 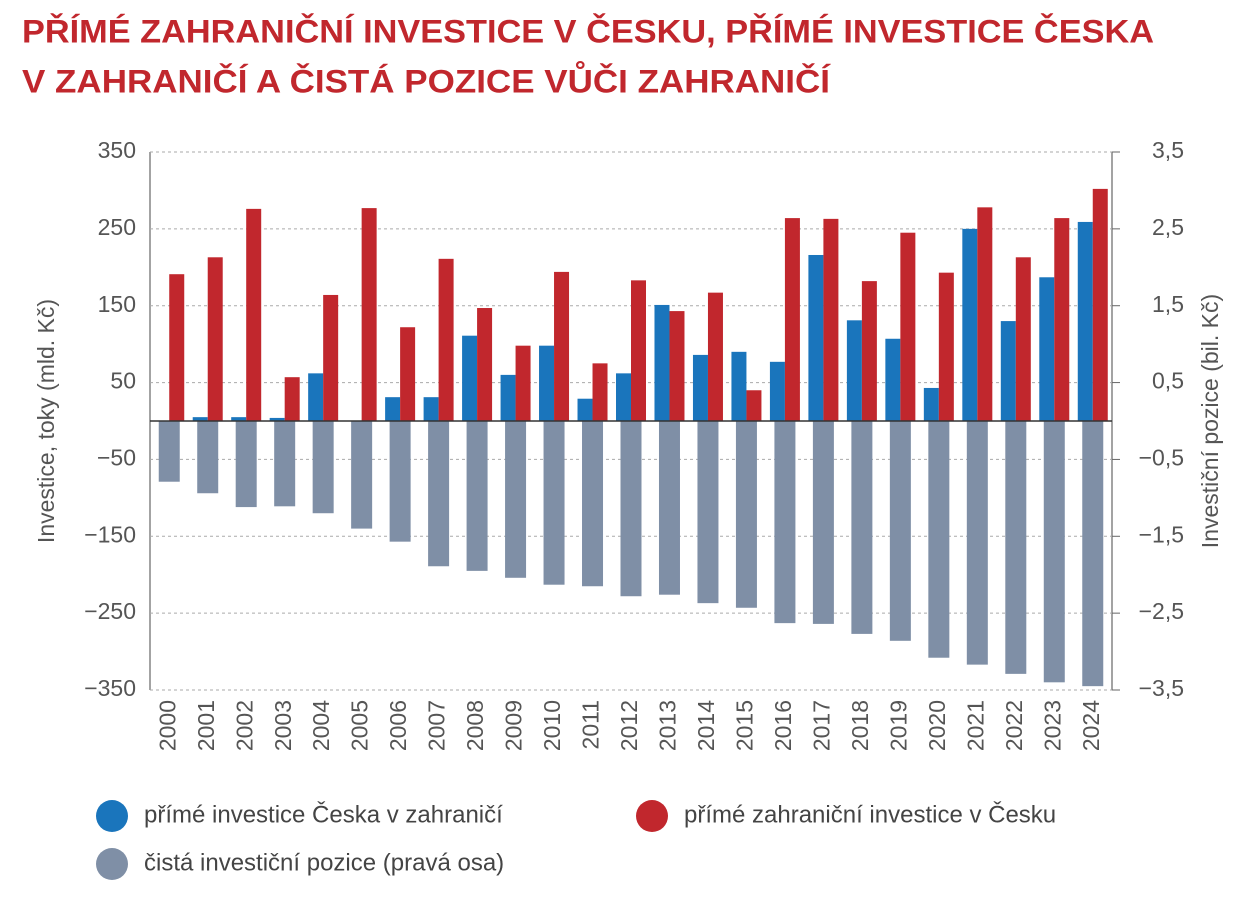 I want to click on x-tick-label: 2015, so click(x=745, y=725).